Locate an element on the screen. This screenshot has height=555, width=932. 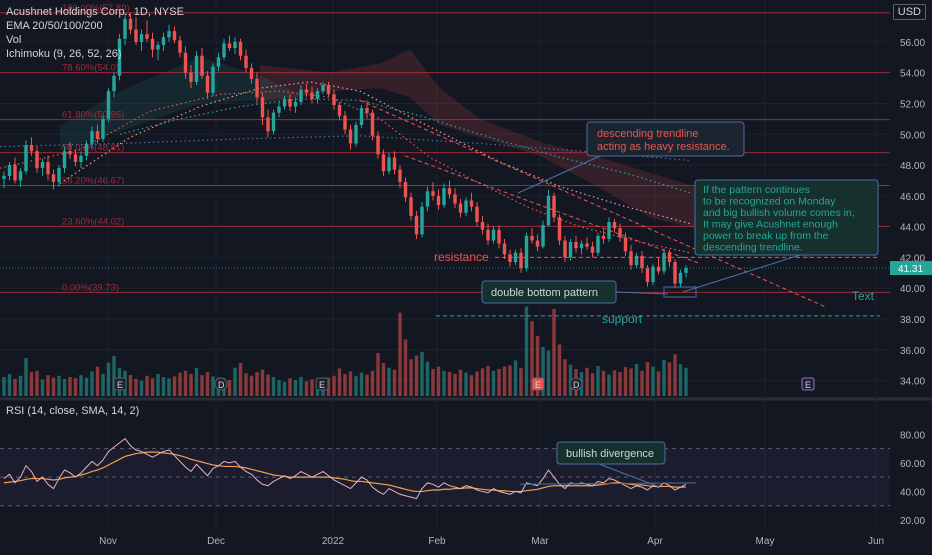
x-tick-label: 2022 is located at coordinates (333, 541).